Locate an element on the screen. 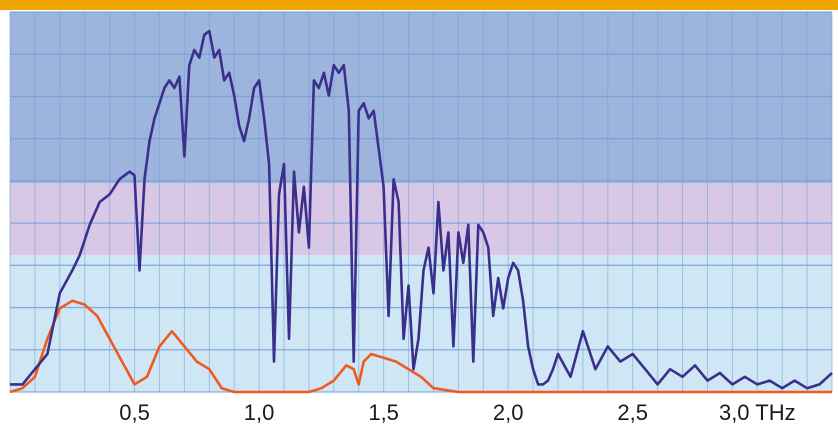  x-tick-label: 1,0 is located at coordinates (259, 412).